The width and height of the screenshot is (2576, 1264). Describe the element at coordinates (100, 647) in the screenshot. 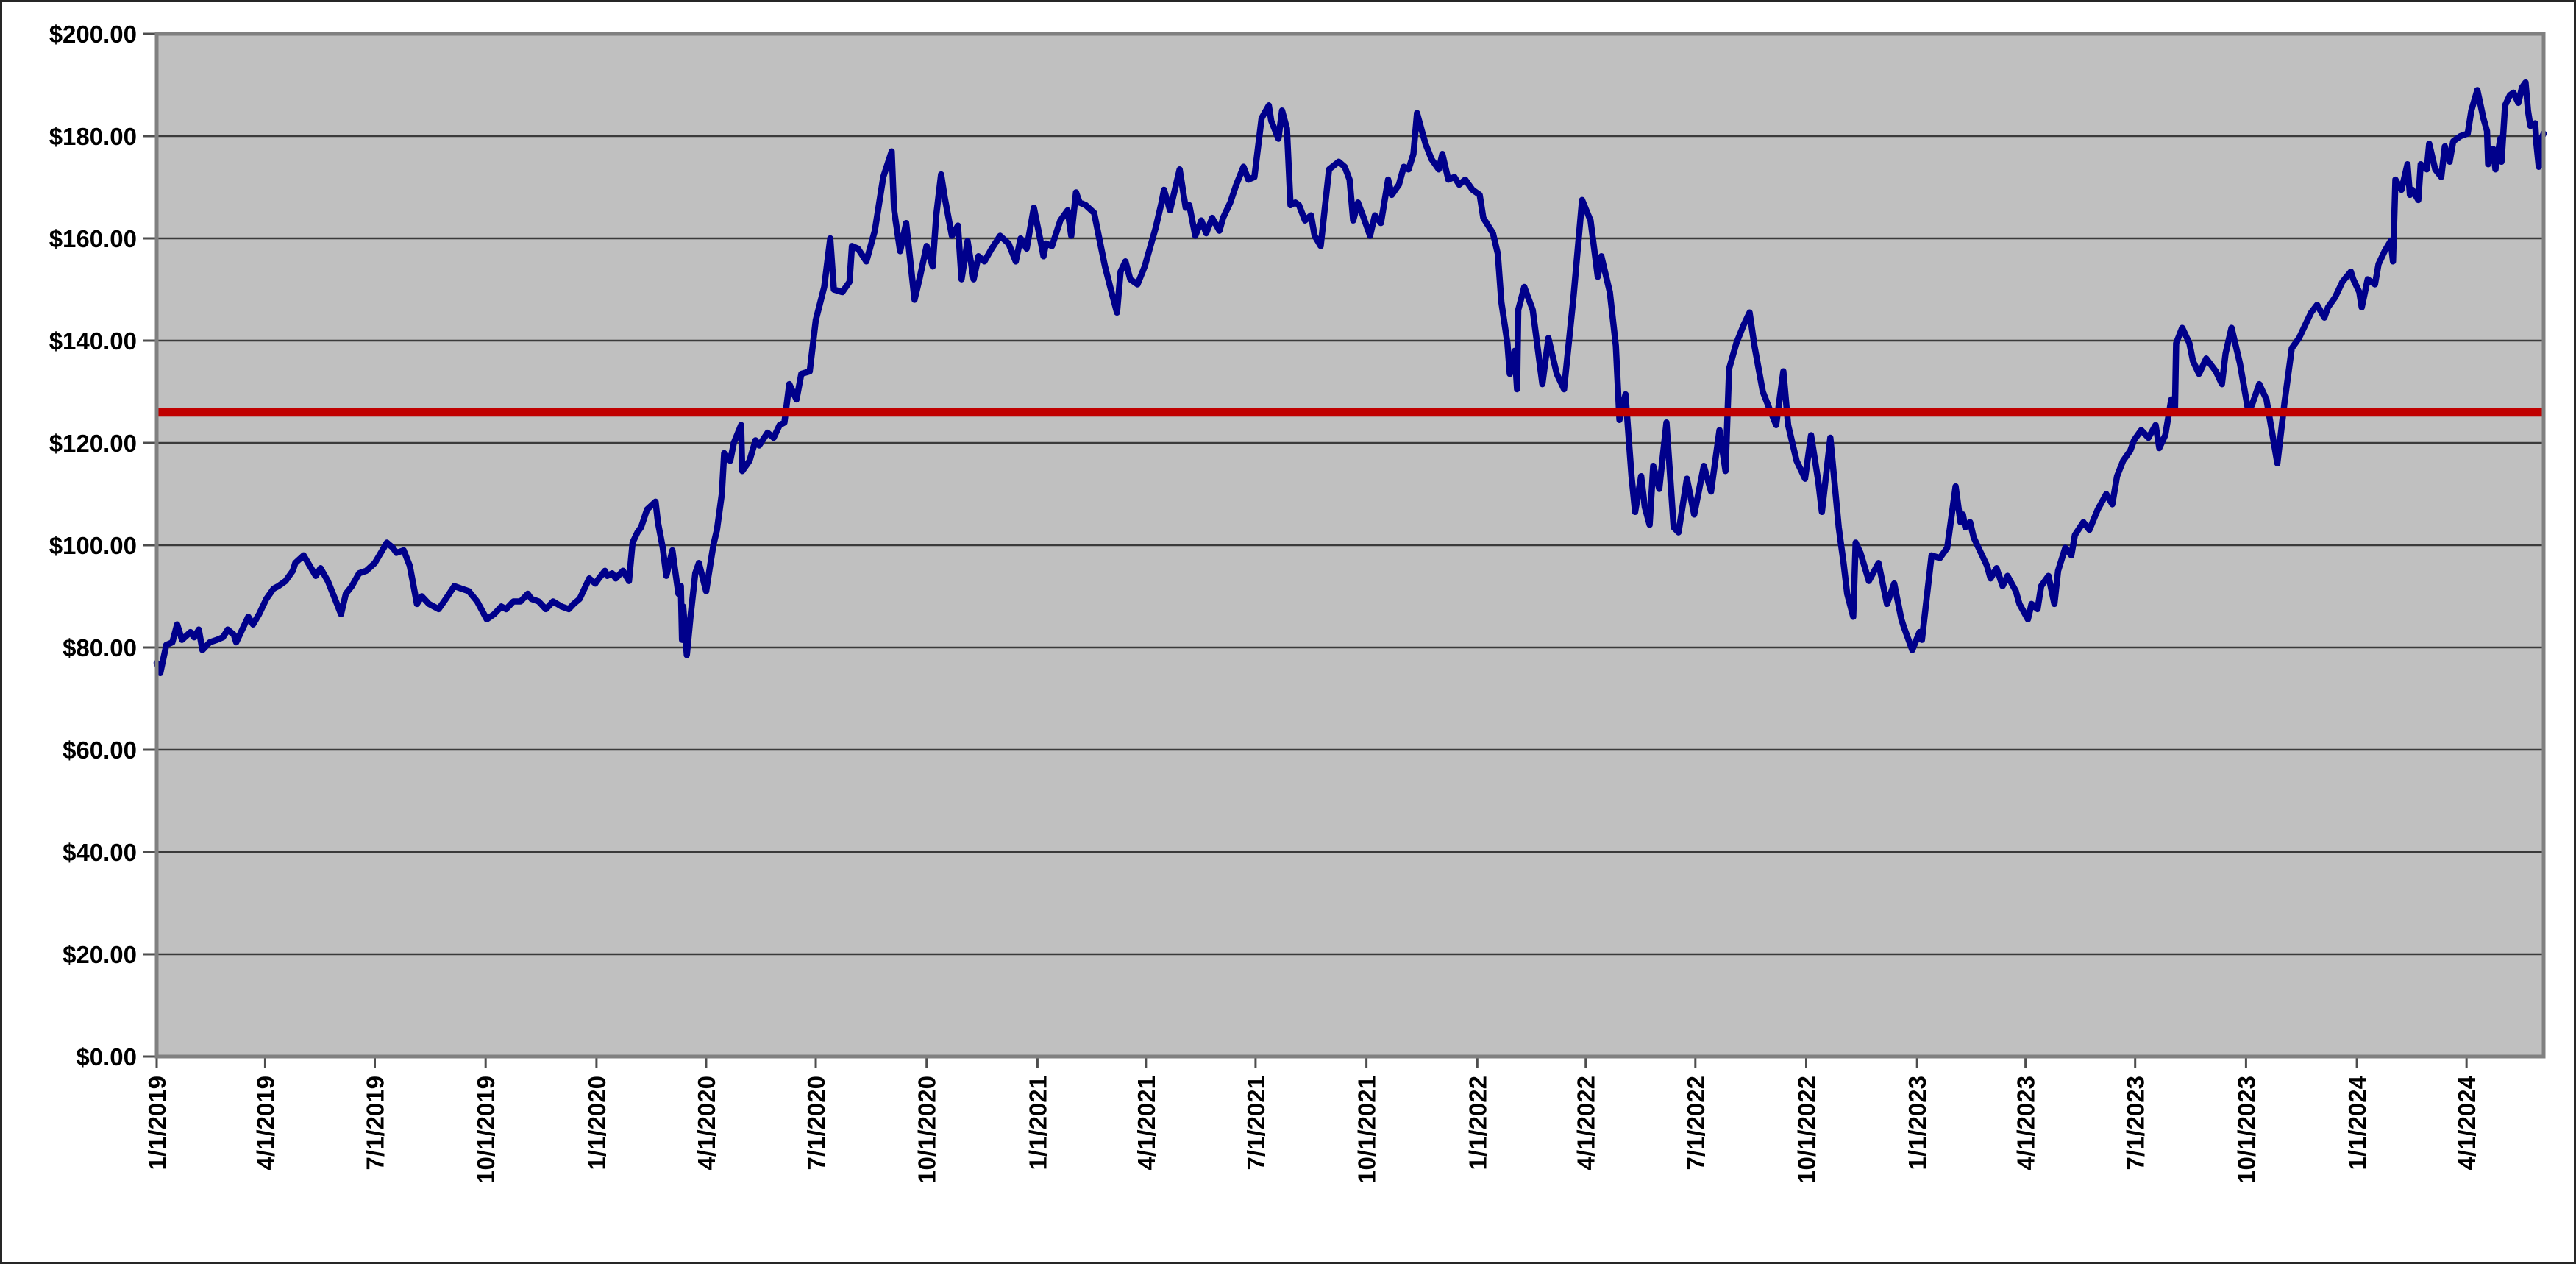

I see `y-axis-tick-label: $80.00` at that location.